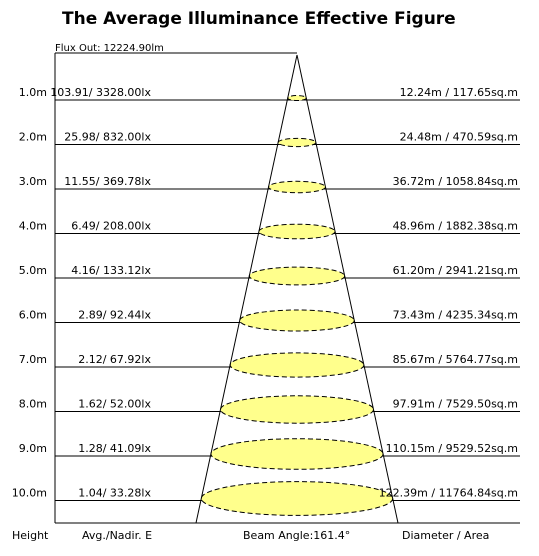 The image size is (539, 556). What do you see at coordinates (33, 315) in the screenshot?
I see `row-height: 6.0m` at bounding box center [33, 315].